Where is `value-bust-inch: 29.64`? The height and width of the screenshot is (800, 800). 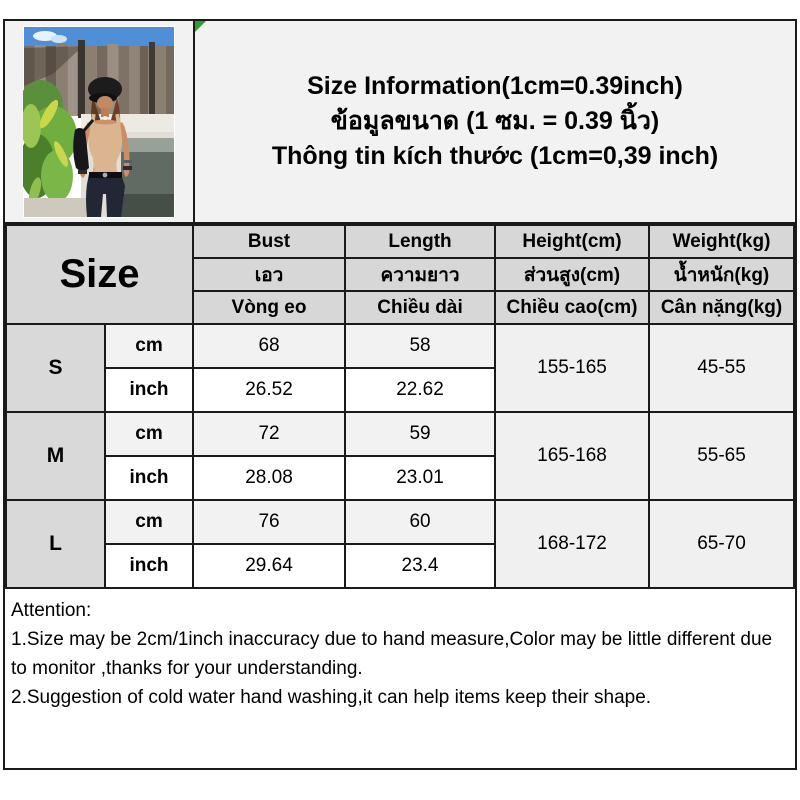
value-bust-inch: 29.64 is located at coordinates (269, 566).